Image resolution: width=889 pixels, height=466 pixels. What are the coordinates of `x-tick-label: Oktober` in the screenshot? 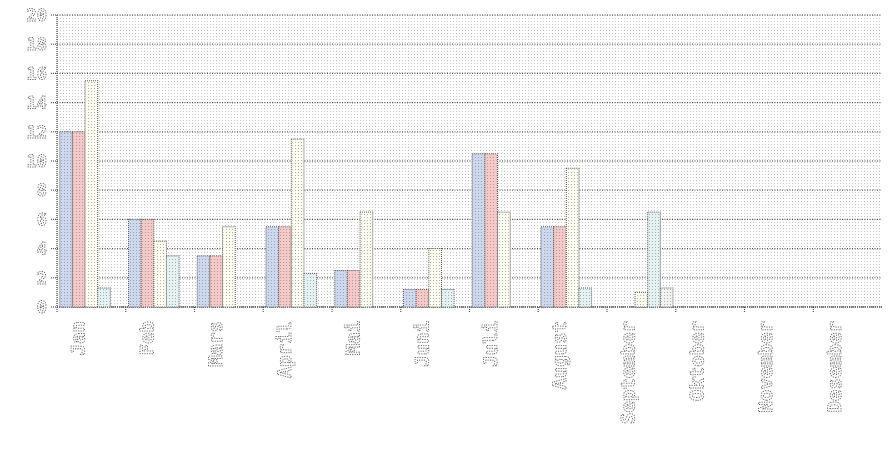 It's located at (697, 361).